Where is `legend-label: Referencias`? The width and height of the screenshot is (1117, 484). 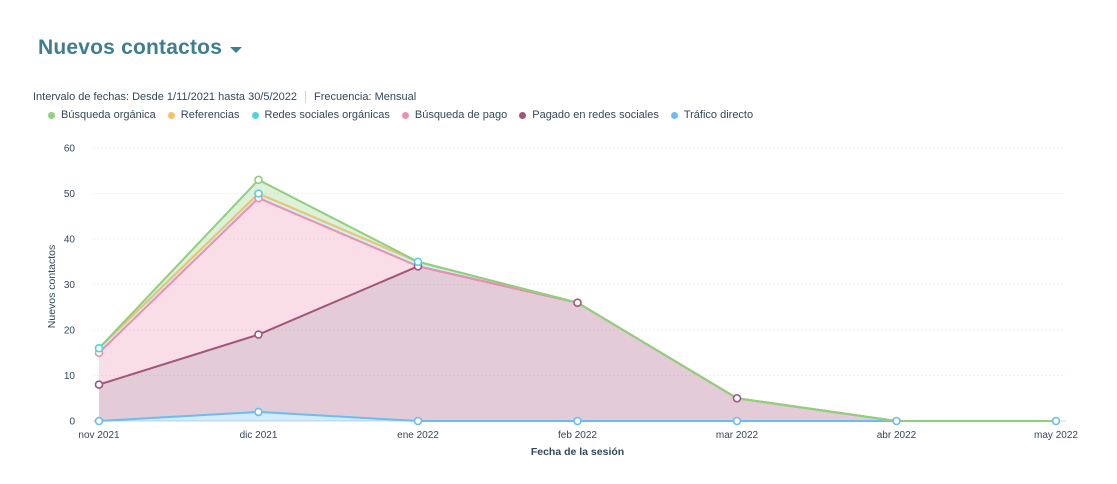
legend-label: Referencias is located at coordinates (210, 115).